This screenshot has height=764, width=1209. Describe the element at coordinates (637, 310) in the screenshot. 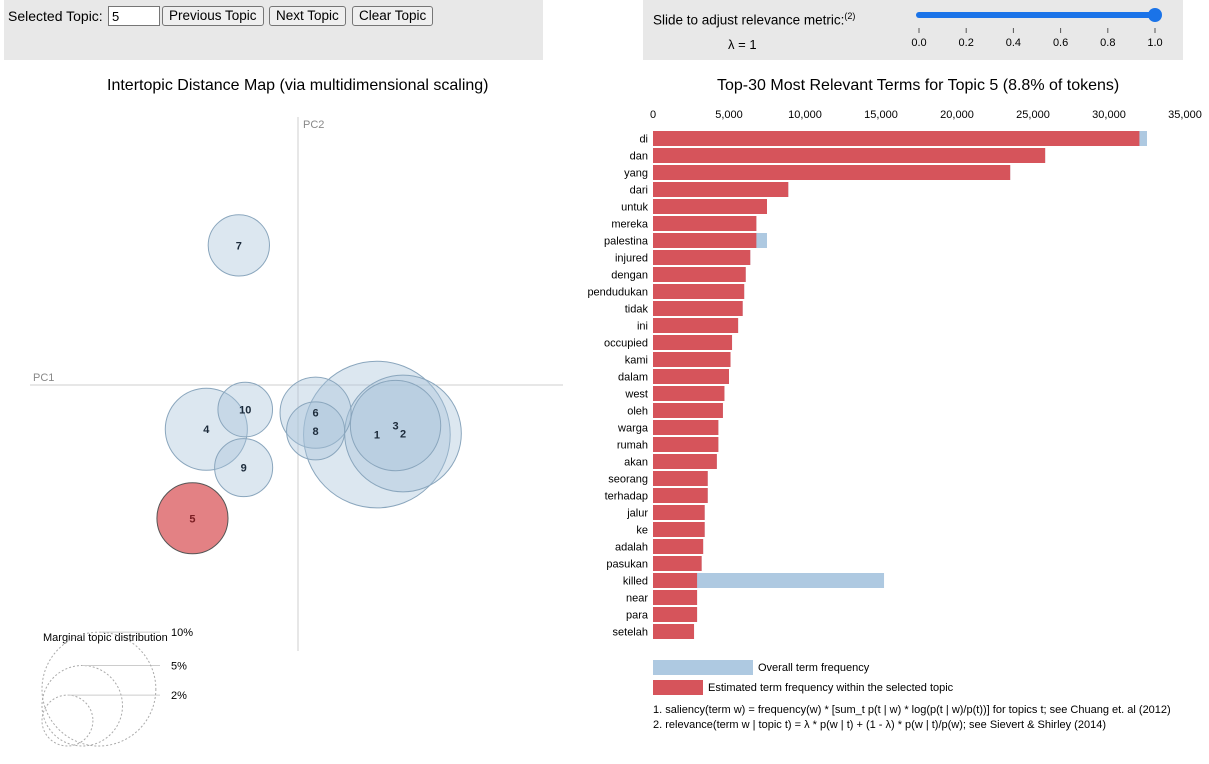

I see `term-label: tidak` at that location.